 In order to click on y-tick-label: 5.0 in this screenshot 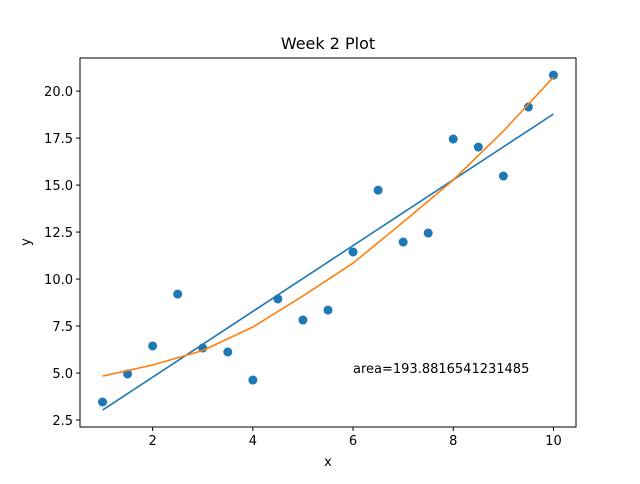, I will do `click(62, 374)`.